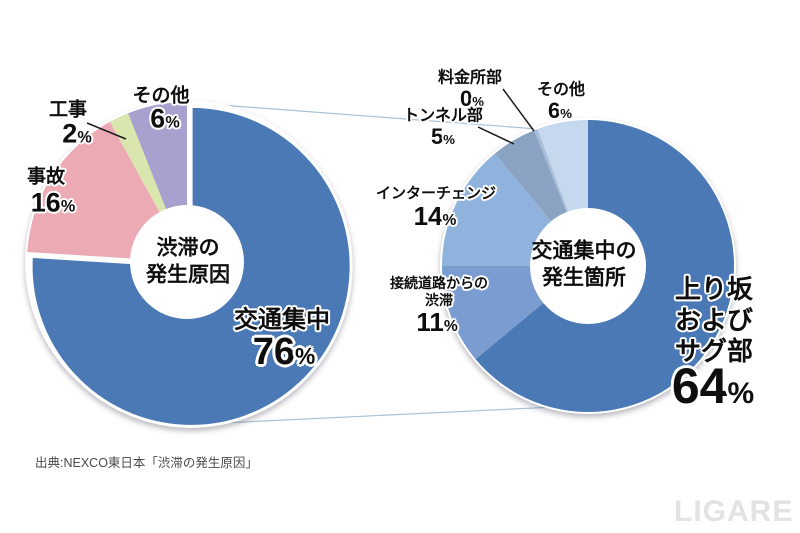 The height and width of the screenshot is (533, 800). What do you see at coordinates (437, 136) in the screenshot?
I see `tunnel-percent-number: 5` at bounding box center [437, 136].